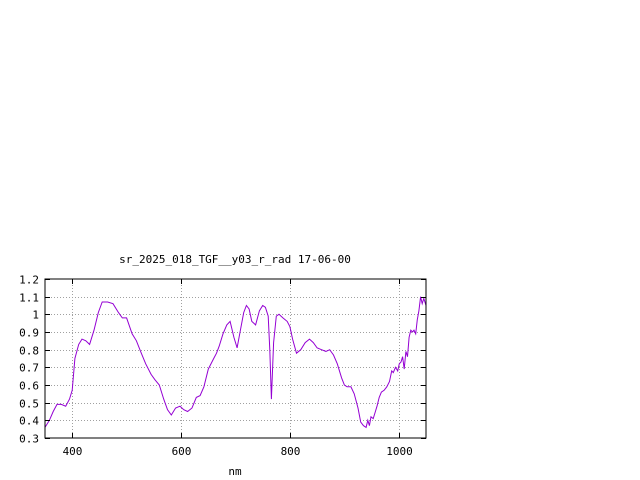 Image resolution: width=640 pixels, height=480 pixels. What do you see at coordinates (29, 386) in the screenshot?
I see `y-tick-label: 0.6` at bounding box center [29, 386].